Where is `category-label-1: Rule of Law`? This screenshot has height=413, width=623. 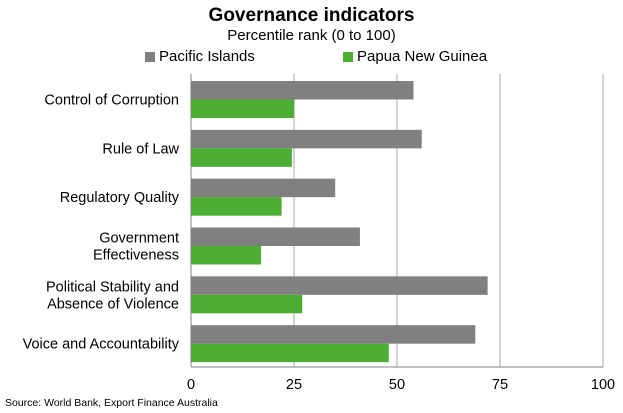
category-label-1: Rule of Law is located at coordinates (140, 149).